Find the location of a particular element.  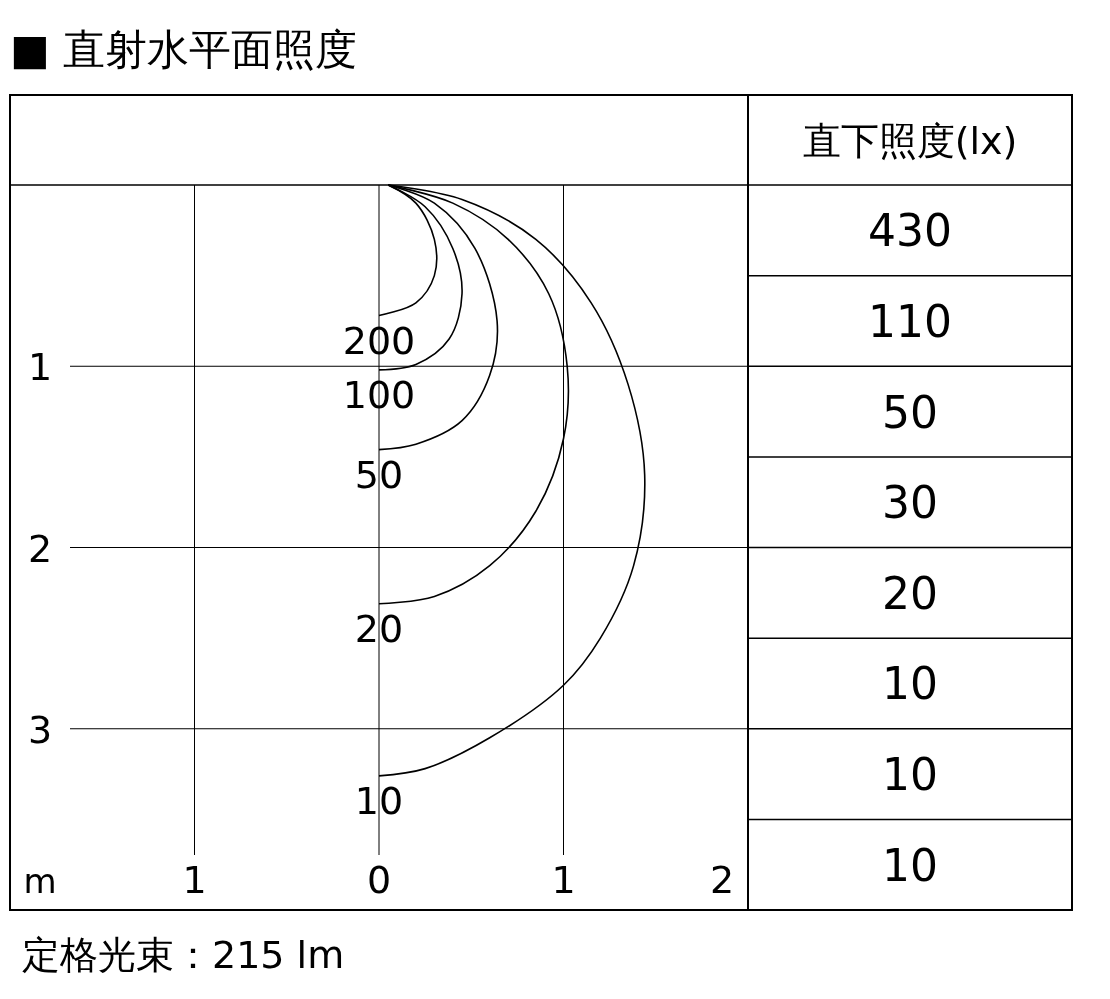

series-label: 50 is located at coordinates (379, 474).